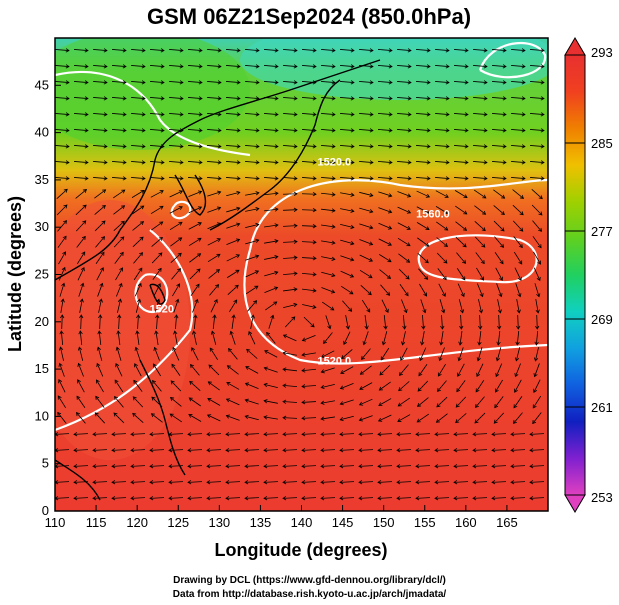 This screenshot has width=619, height=605. I want to click on y-tick-label: 35, so click(42, 179).